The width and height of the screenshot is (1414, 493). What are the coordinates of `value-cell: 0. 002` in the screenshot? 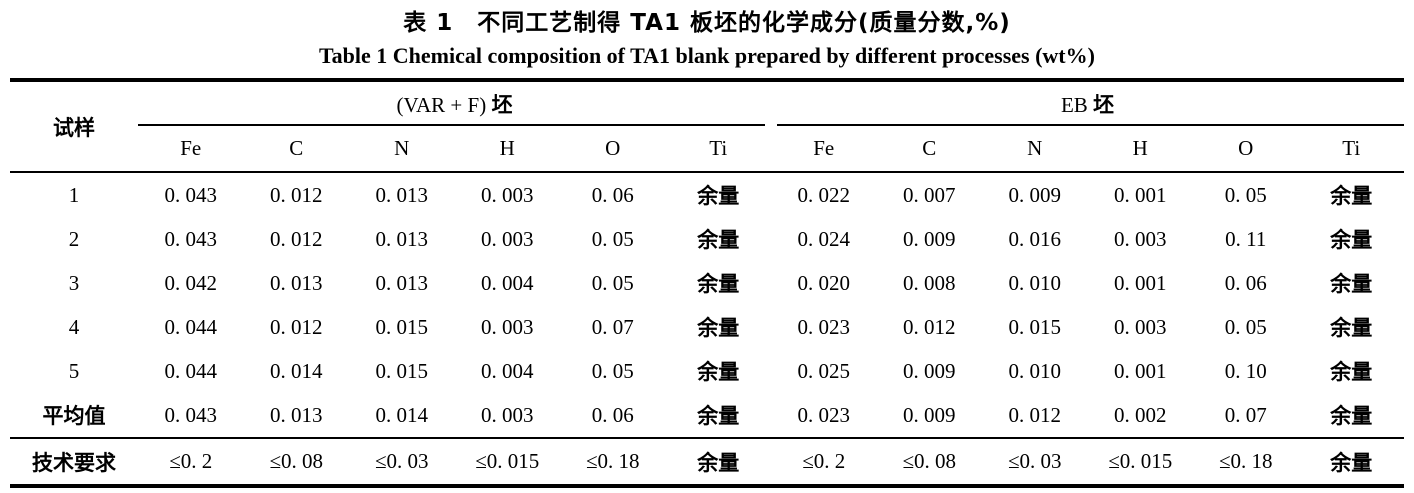 It's located at (1140, 414).